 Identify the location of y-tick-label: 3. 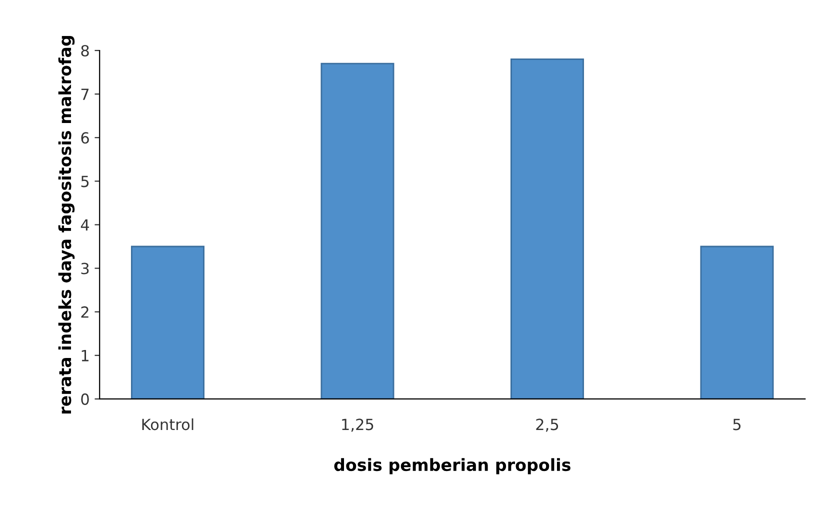
(85, 268).